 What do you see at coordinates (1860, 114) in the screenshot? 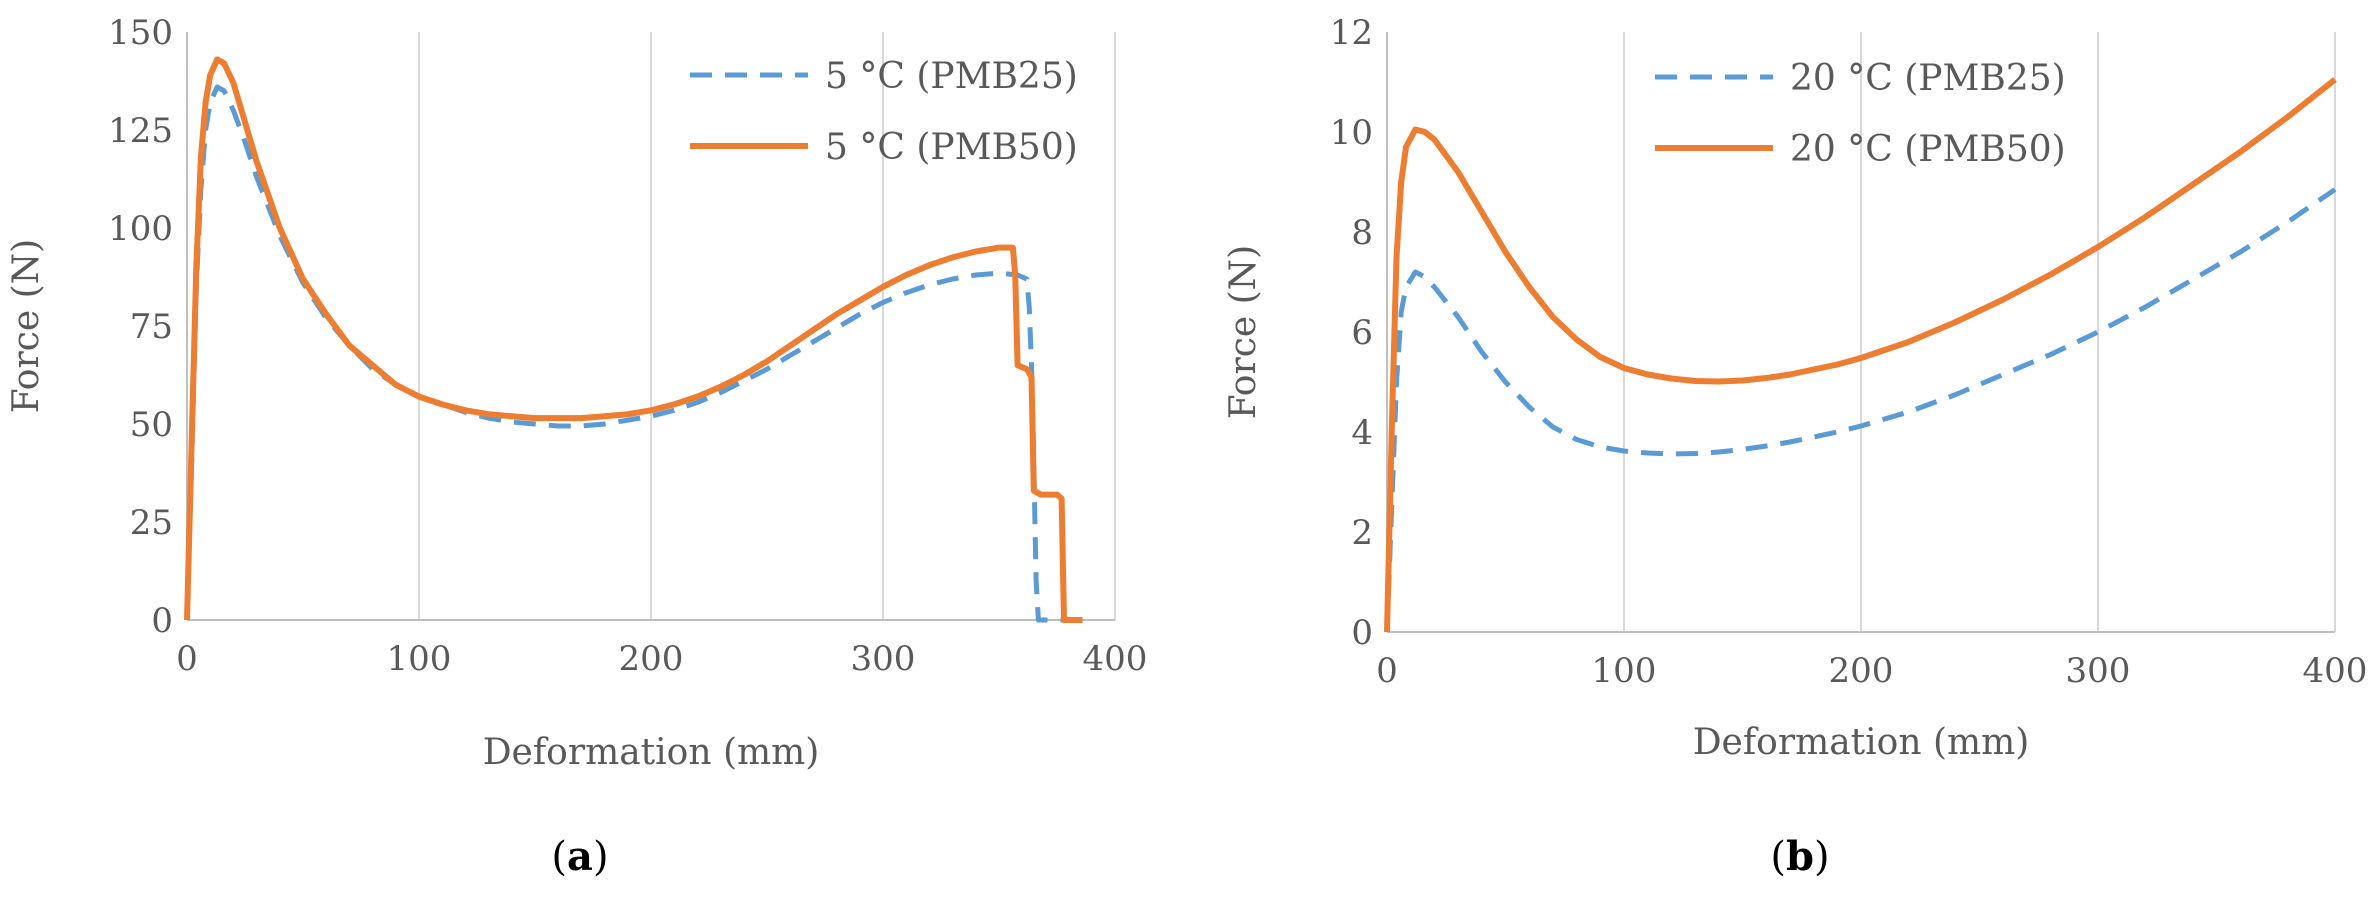
I see `legend: 20 °C (PMB25) 20 °C (PMB50)` at bounding box center [1860, 114].